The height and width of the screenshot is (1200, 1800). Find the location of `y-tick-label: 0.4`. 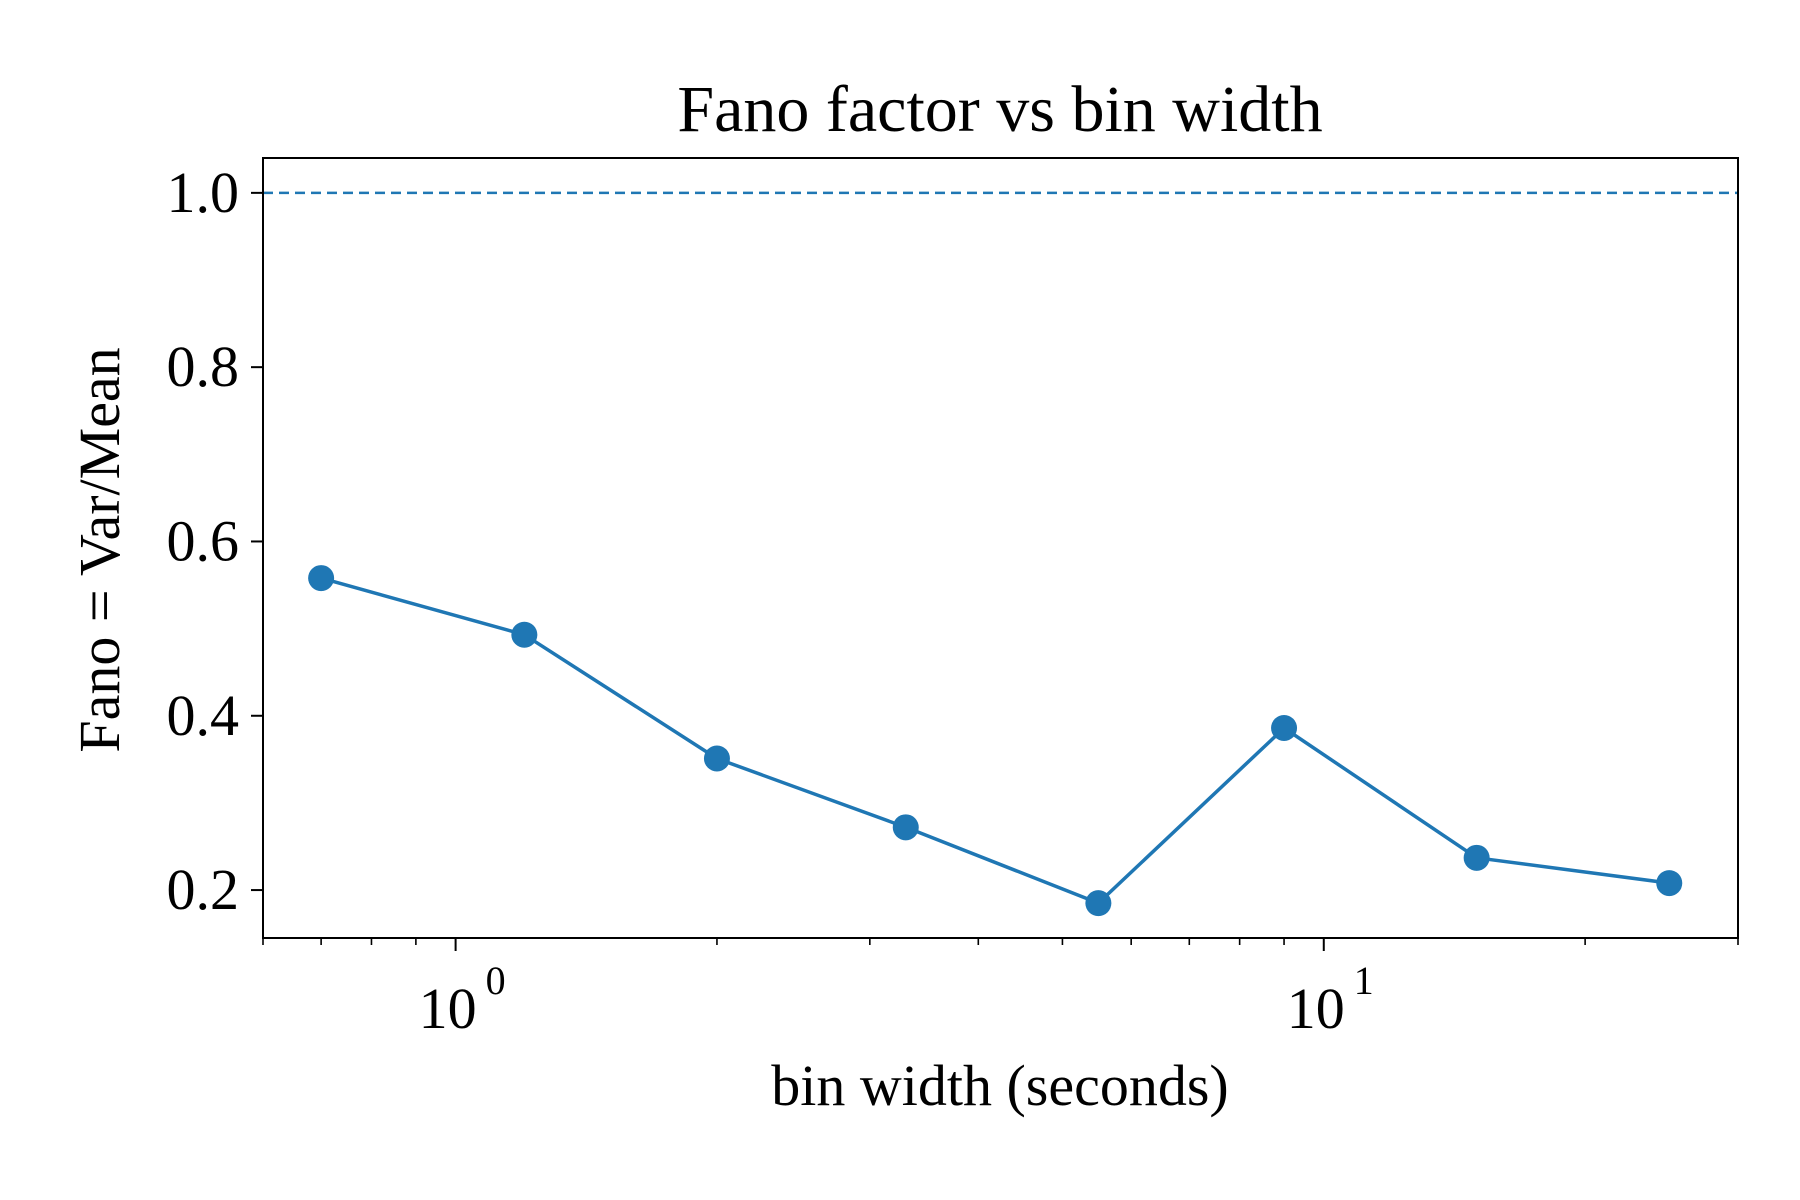

y-tick-label: 0.4 is located at coordinates (203, 715).